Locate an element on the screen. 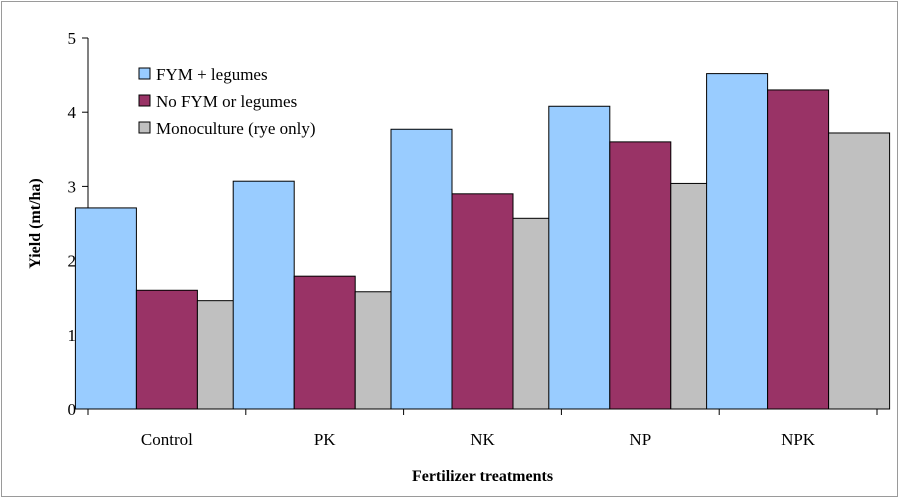 This screenshot has height=503, width=901. x-tick-label: NK is located at coordinates (482, 439).